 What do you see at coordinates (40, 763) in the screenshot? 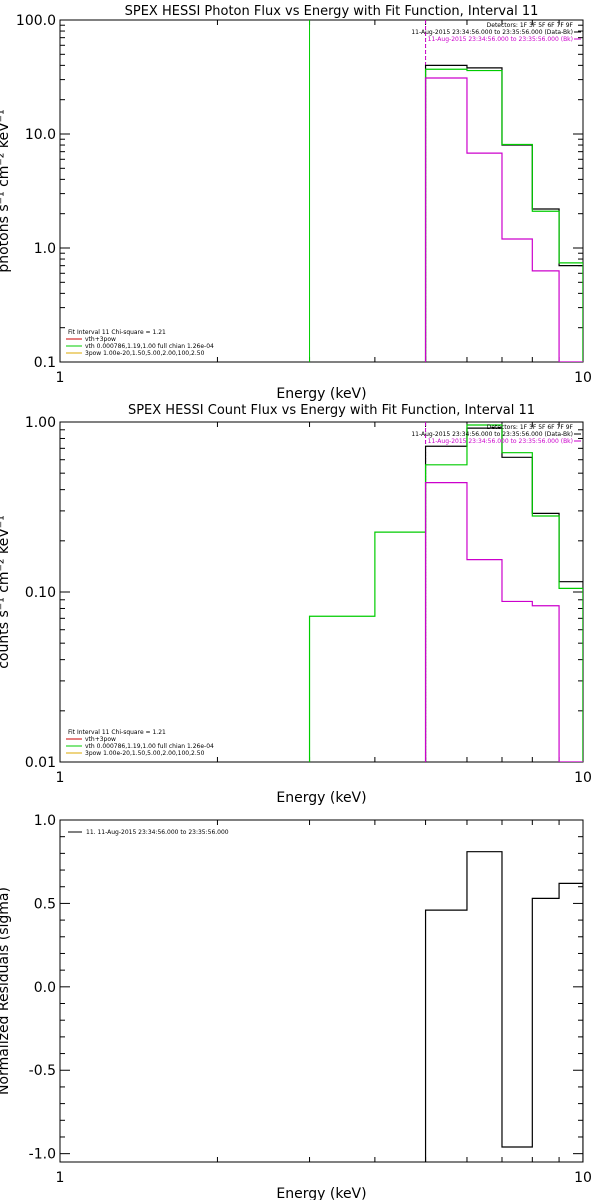
I see `y-tick-label: 0.01` at bounding box center [40, 763].